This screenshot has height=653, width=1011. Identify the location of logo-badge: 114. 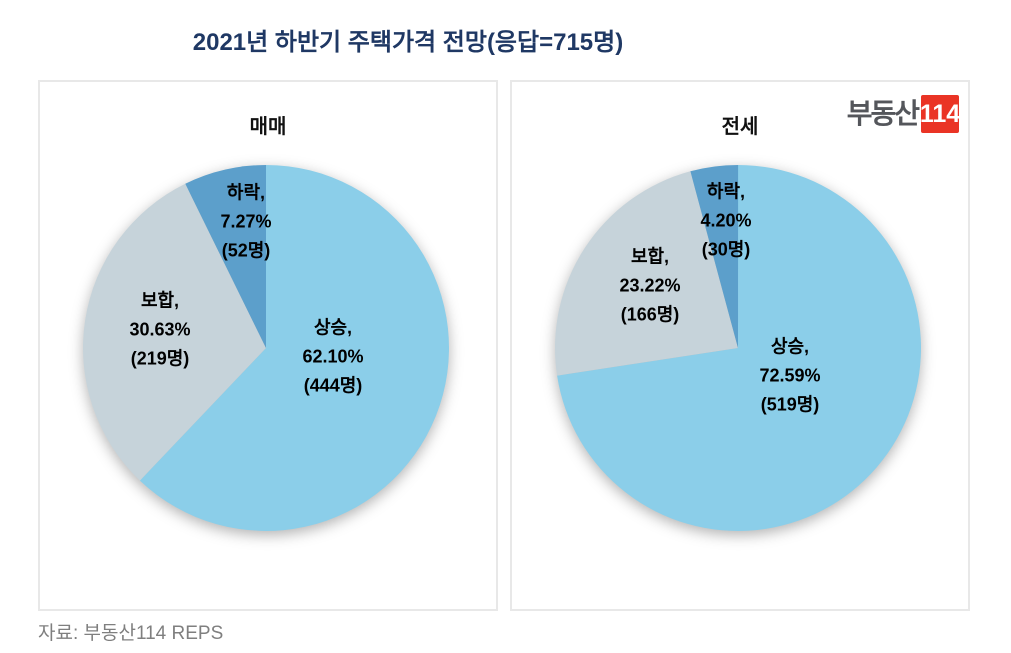
(940, 114).